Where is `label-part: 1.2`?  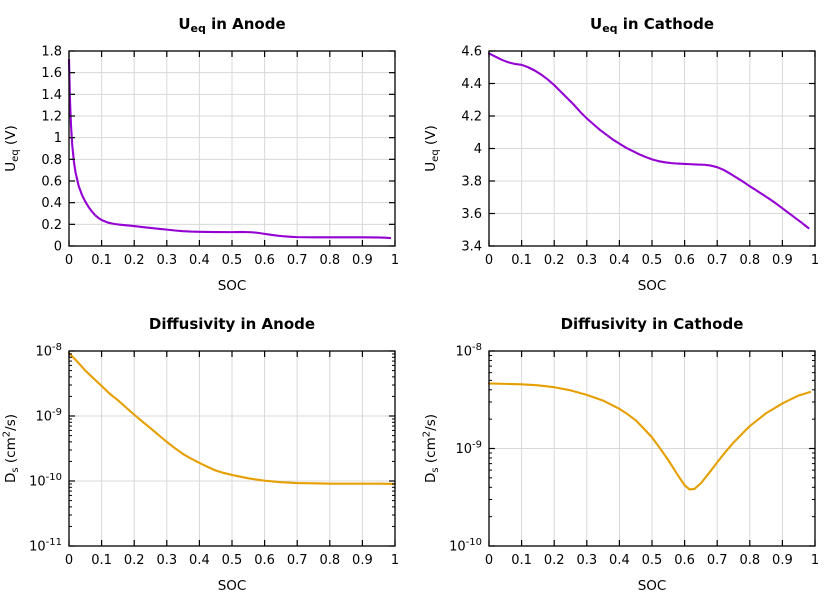
label-part: 1.2 is located at coordinates (51, 117).